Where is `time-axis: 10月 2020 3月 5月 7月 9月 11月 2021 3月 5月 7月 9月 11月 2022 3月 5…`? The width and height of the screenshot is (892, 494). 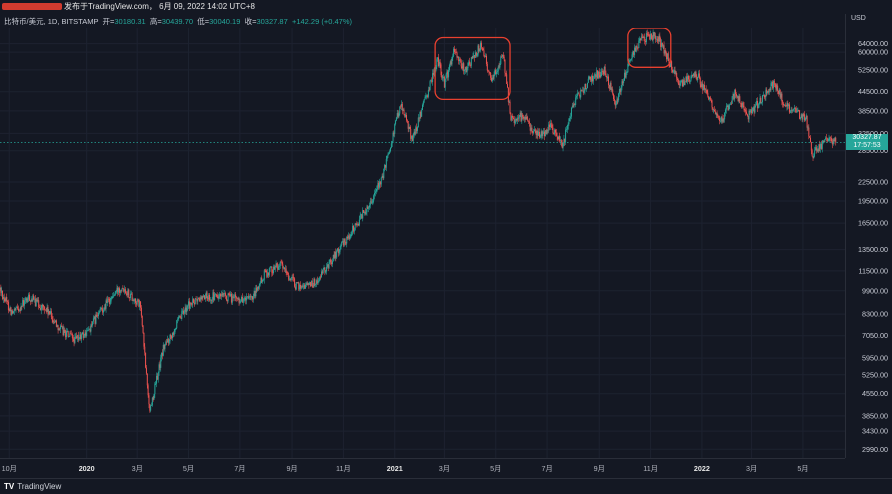
time-axis: 10月 2020 3月 5月 7月 9月 11月 2021 3月 5月 7月 9月 11月 2022 3月 5… is located at coordinates (422, 467).